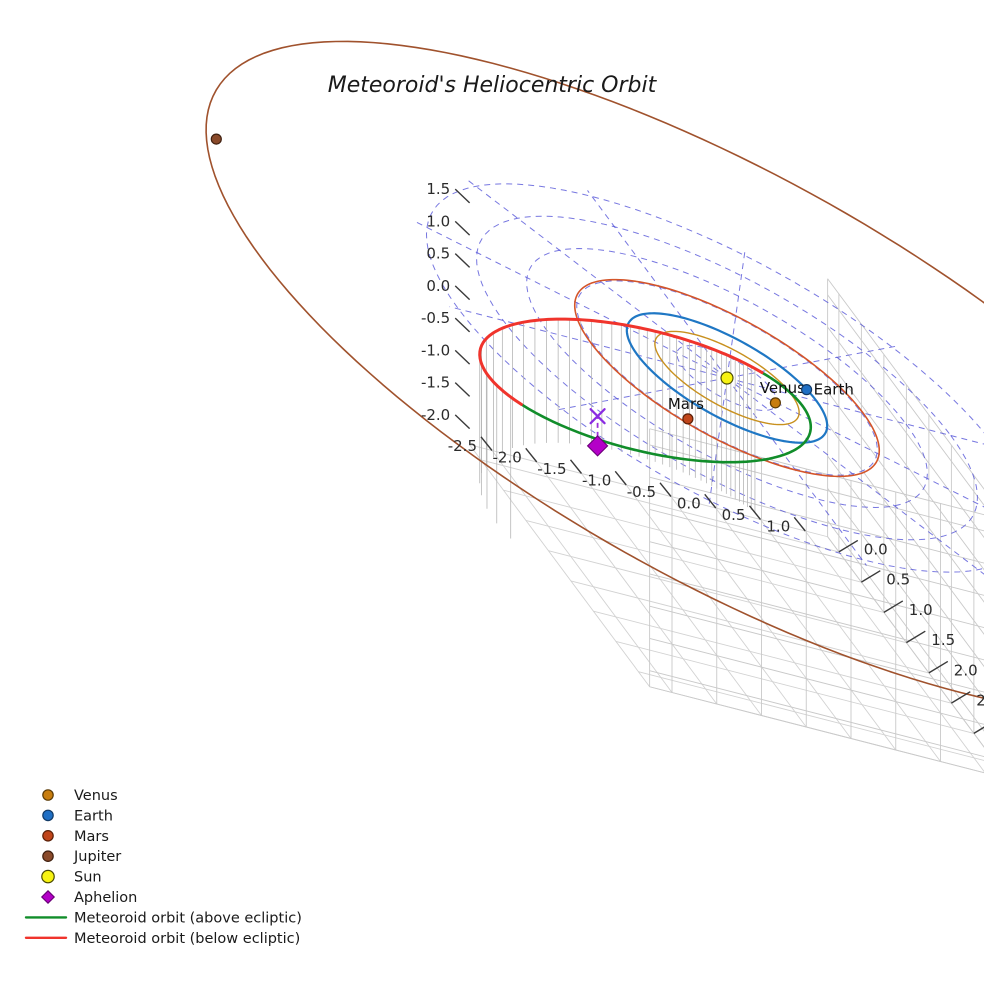 Image resolution: width=984 pixels, height=984 pixels. I want to click on y-tick-0: 0.0, so click(876, 549).